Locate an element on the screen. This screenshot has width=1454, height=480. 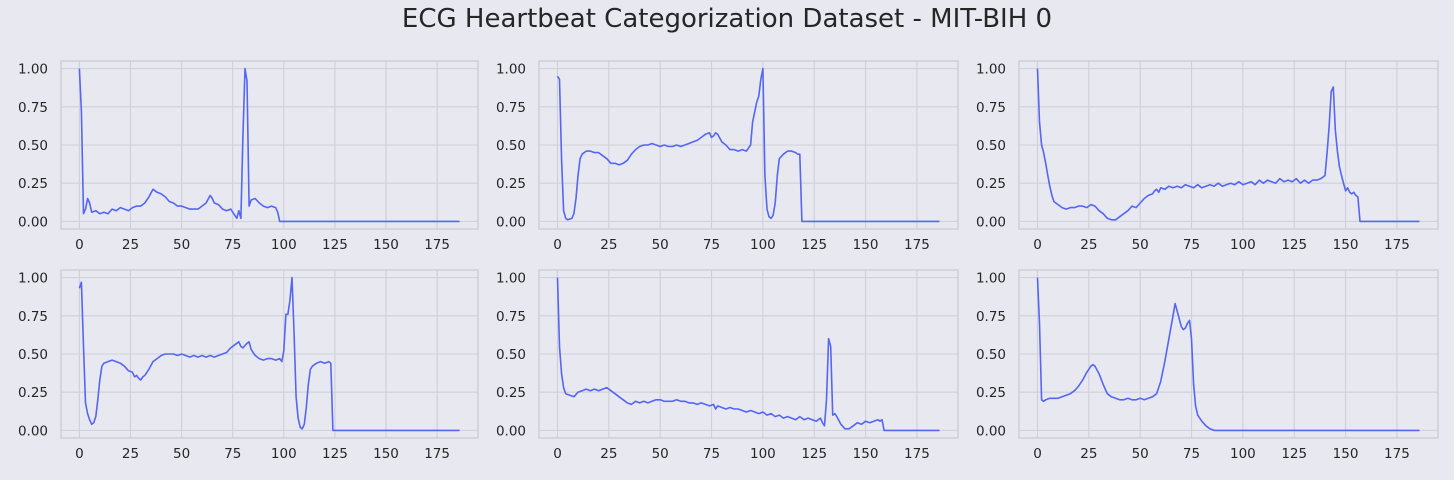
subplot-6: 0 25 50 75 100 125 150 175 0.00 0.25 0.50 0.75 1.00 is located at coordinates (1207, 365).